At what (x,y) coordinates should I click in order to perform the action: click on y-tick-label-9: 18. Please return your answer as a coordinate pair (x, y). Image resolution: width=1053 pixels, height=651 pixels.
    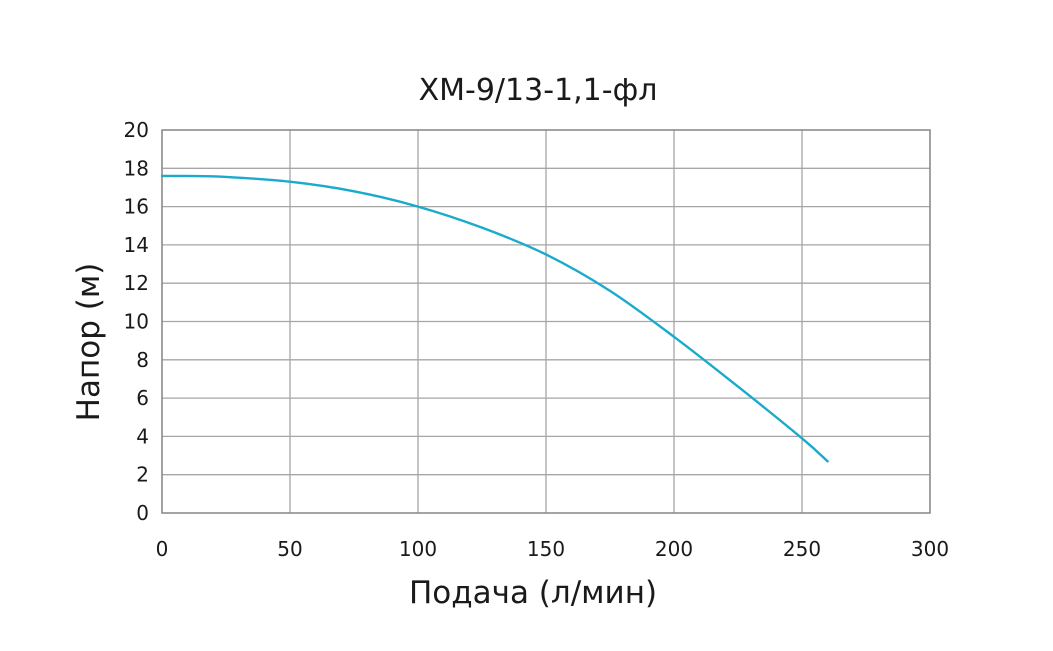
    Looking at the image, I should click on (136, 168).